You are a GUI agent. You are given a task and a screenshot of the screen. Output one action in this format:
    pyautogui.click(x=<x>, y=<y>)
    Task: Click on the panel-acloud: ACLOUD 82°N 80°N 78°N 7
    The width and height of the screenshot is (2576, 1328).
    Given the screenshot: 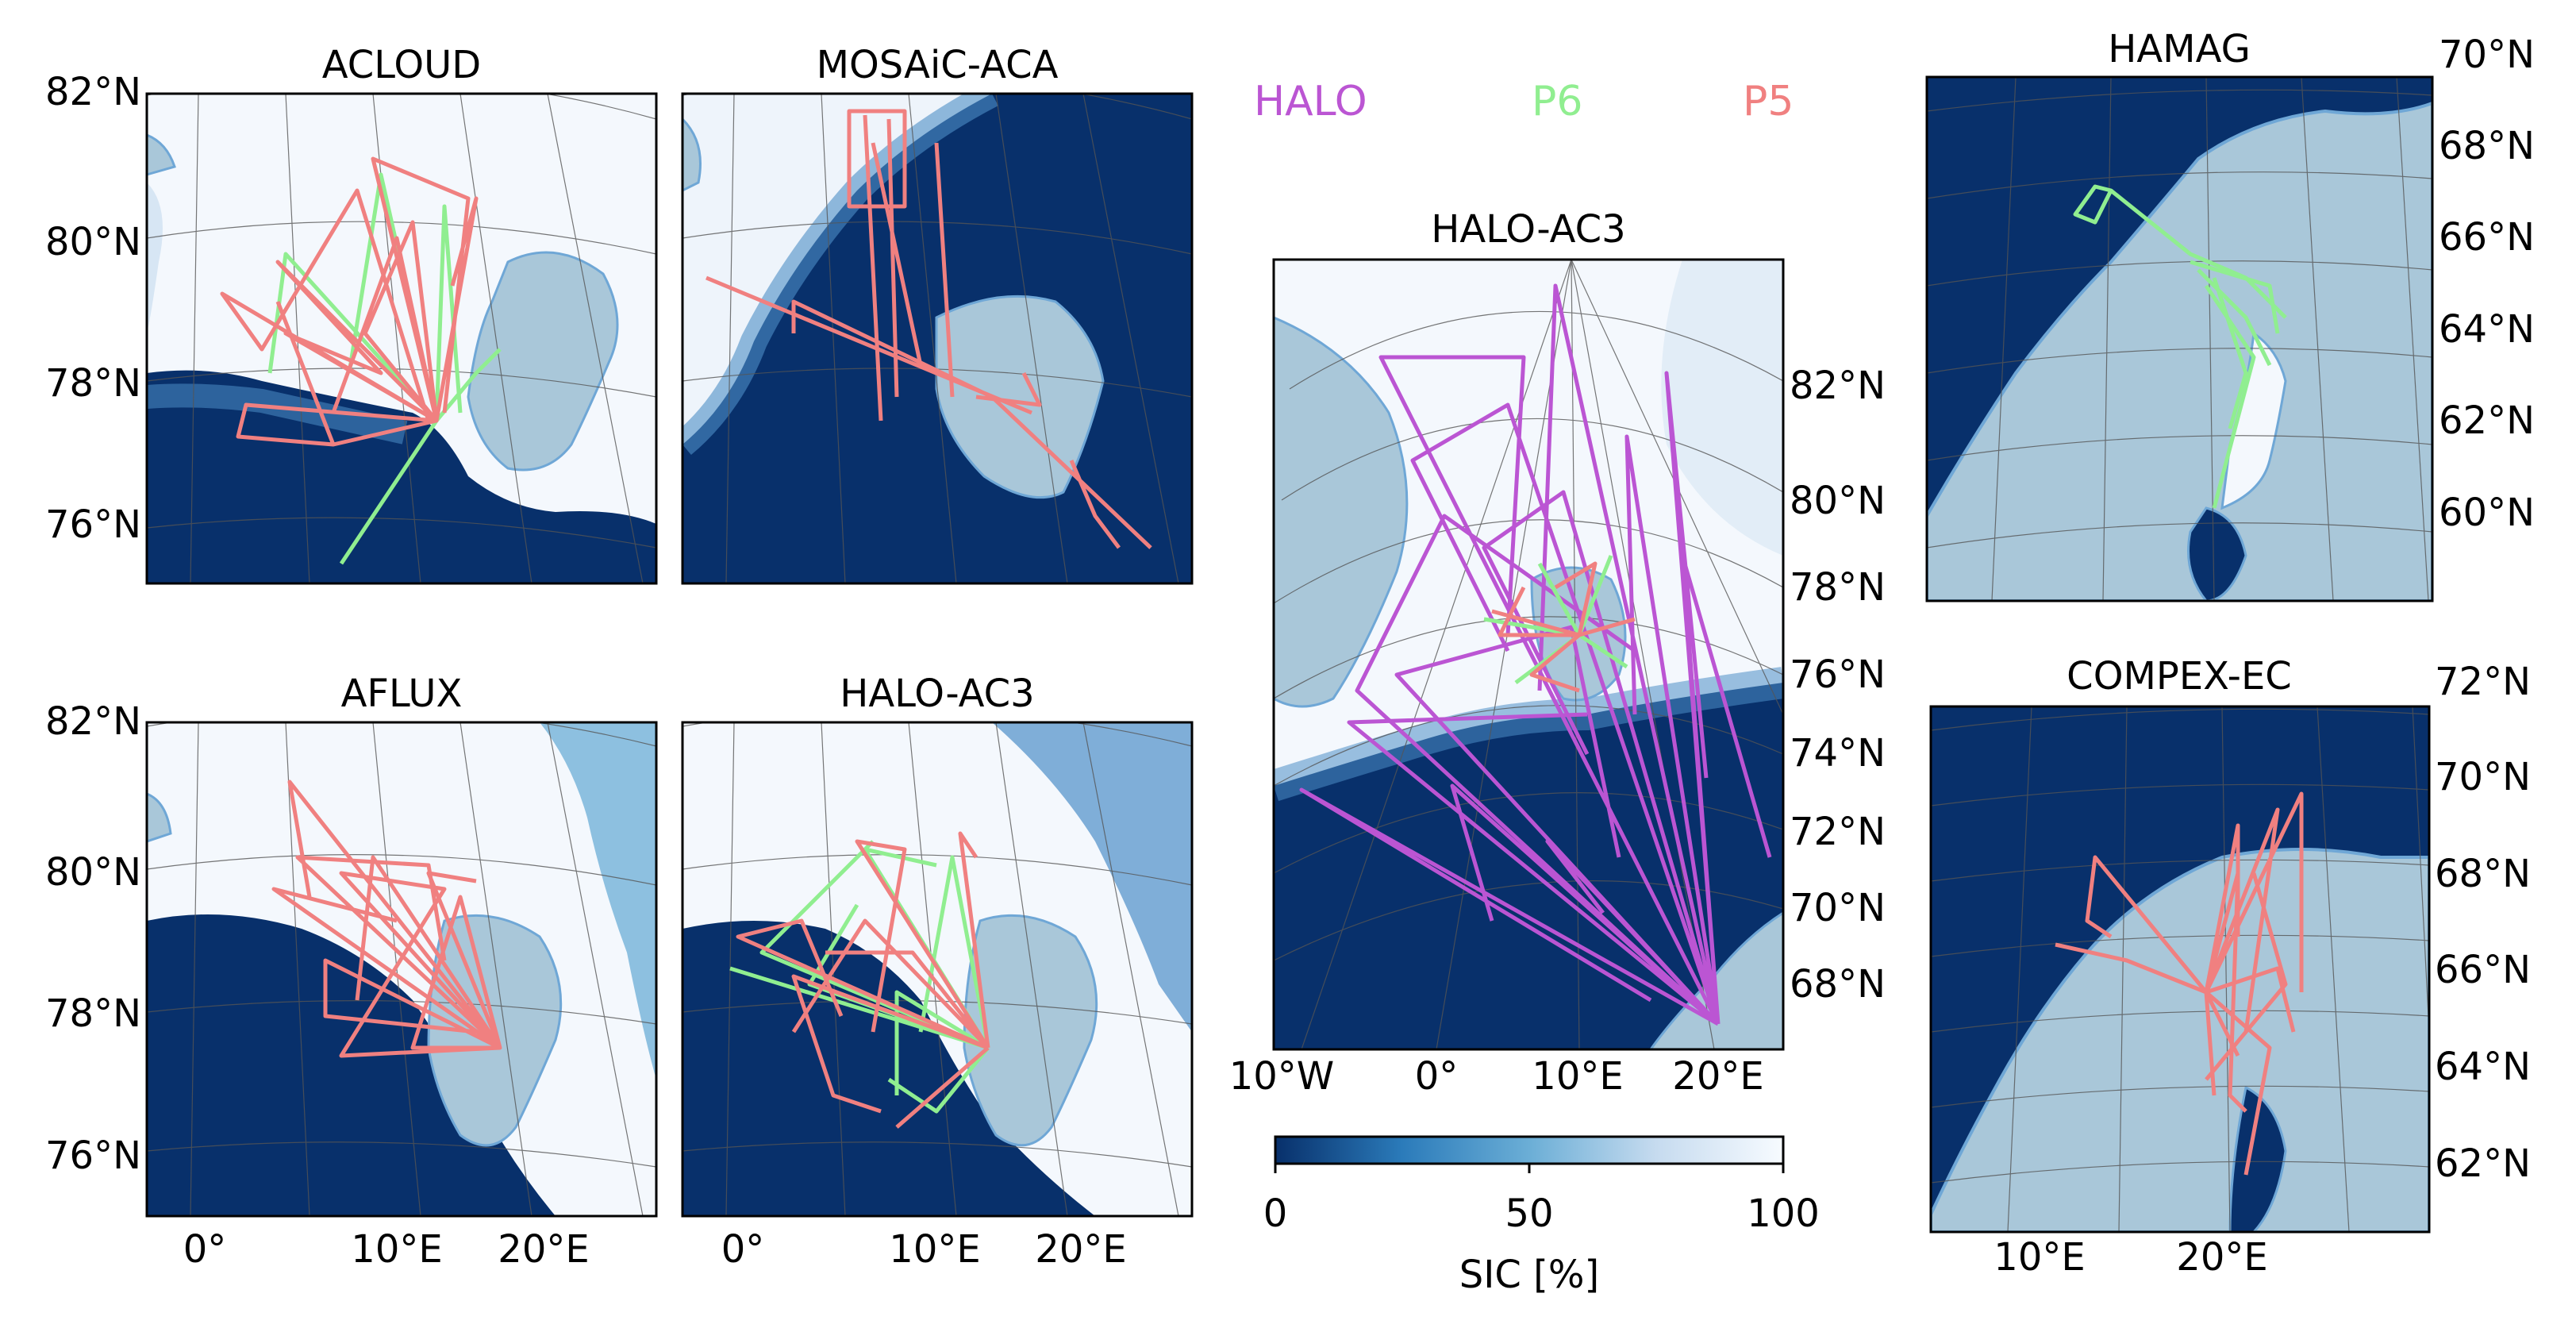 What is the action you would take?
    pyautogui.click(x=351, y=314)
    